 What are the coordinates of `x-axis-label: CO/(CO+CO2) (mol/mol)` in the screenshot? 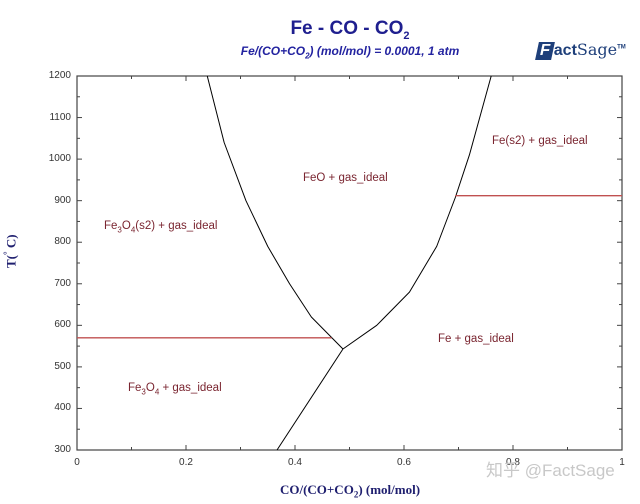 It's located at (350, 491).